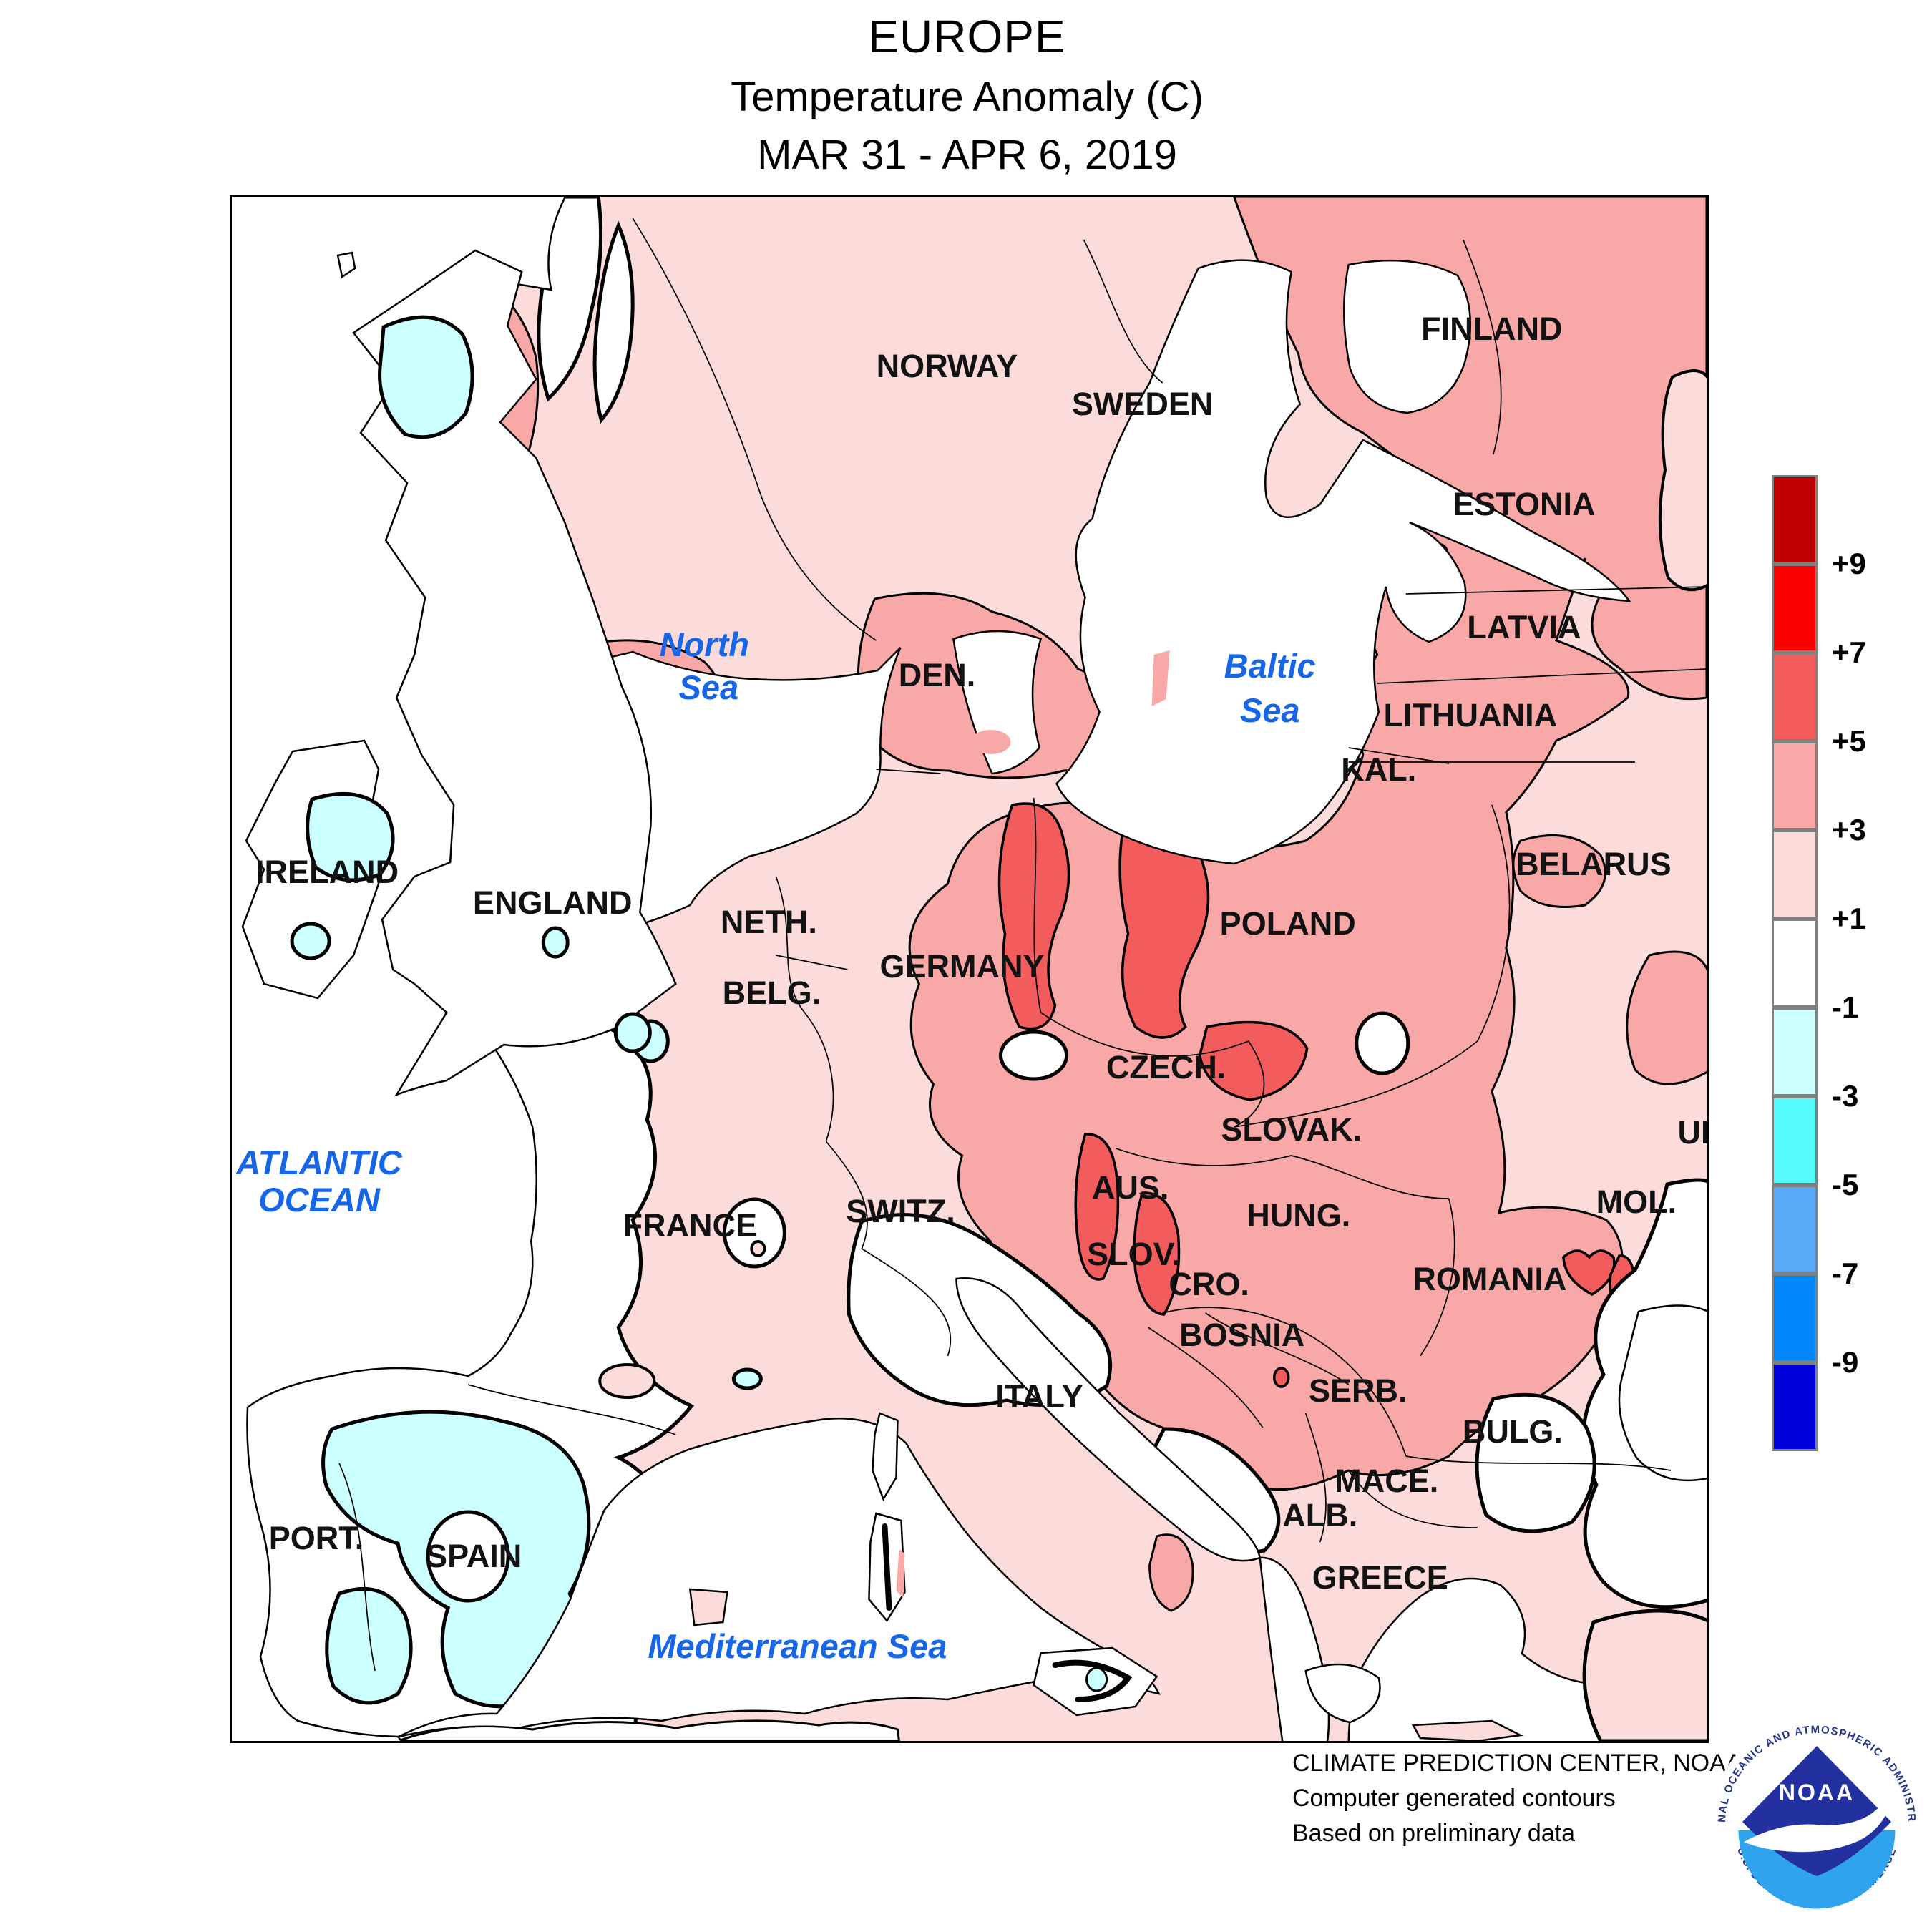 This screenshot has height=1932, width=1932. What do you see at coordinates (967, 155) in the screenshot?
I see `map-date-range: MAR 31 - APR 6, 2019` at bounding box center [967, 155].